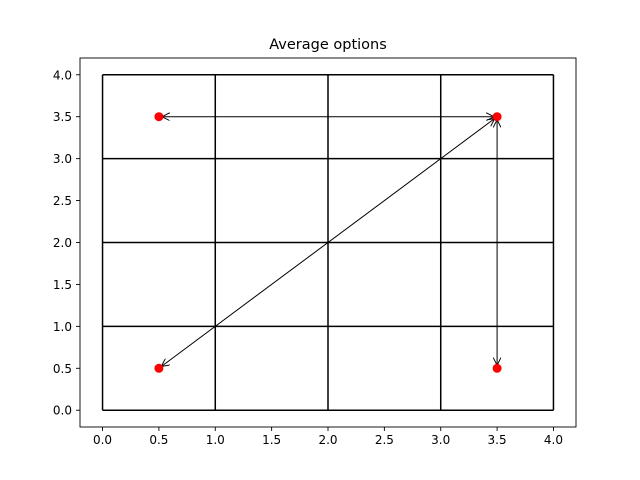 Image resolution: width=640 pixels, height=480 pixels. What do you see at coordinates (62, 201) in the screenshot?
I see `y-tick-label: 2.5` at bounding box center [62, 201].